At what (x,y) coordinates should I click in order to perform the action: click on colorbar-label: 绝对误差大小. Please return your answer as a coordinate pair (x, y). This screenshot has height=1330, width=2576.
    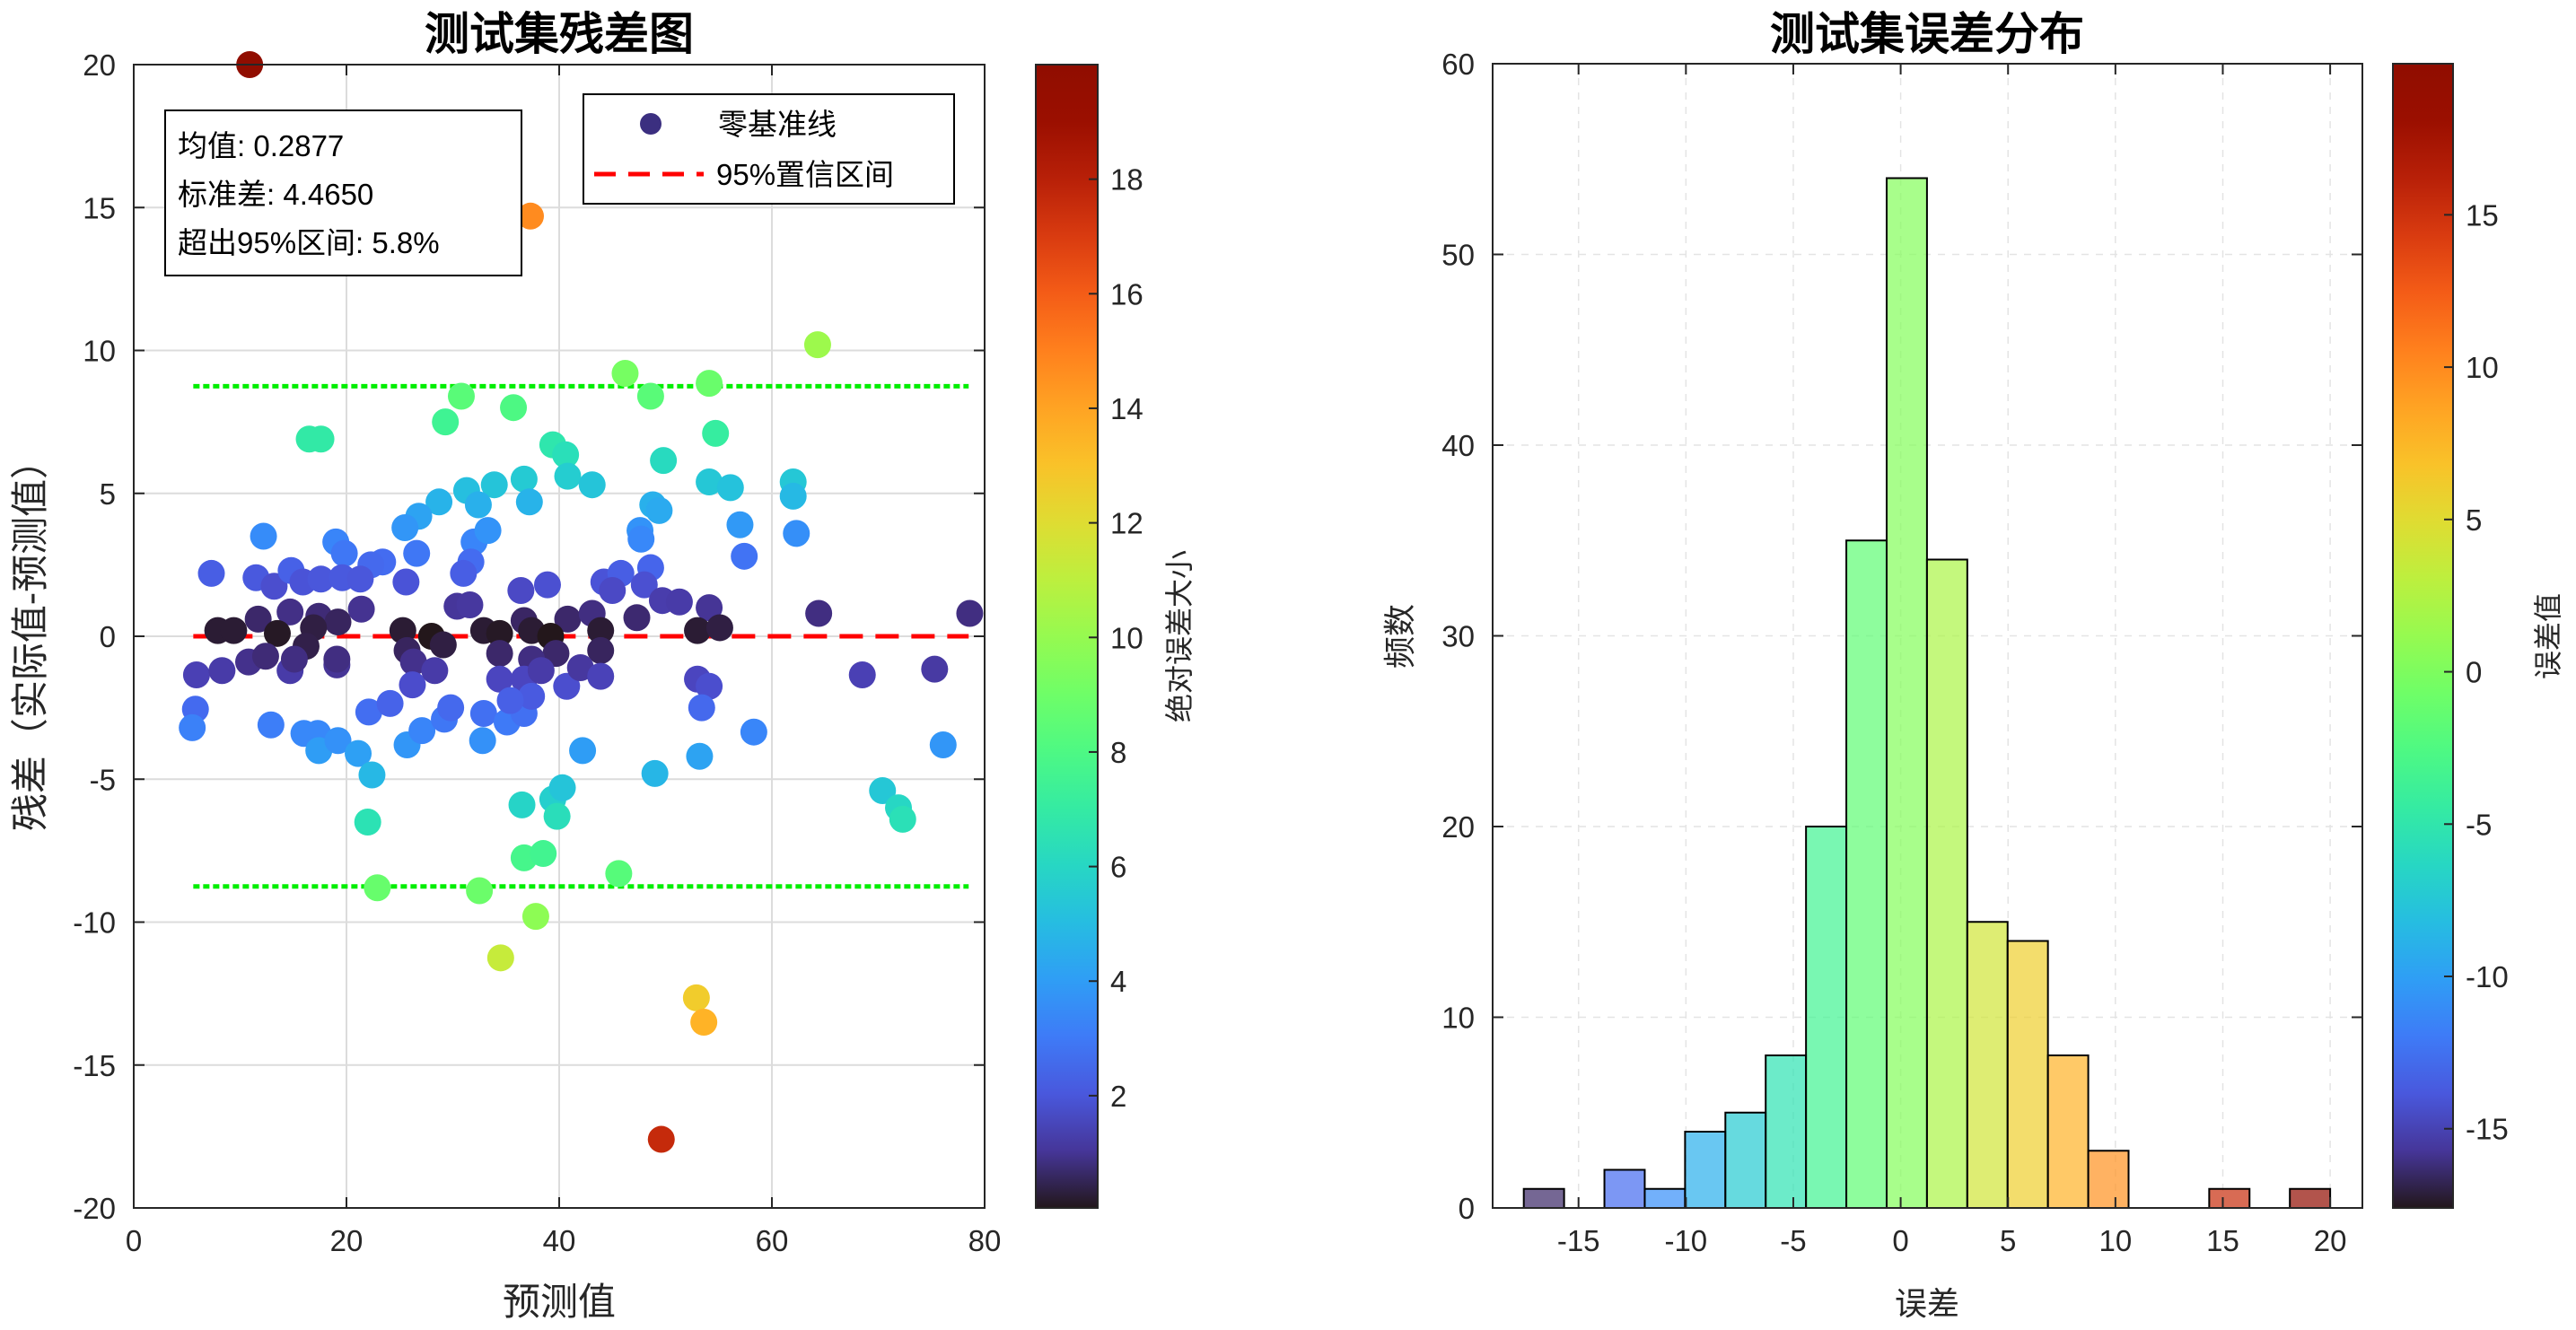
    Looking at the image, I should click on (1179, 636).